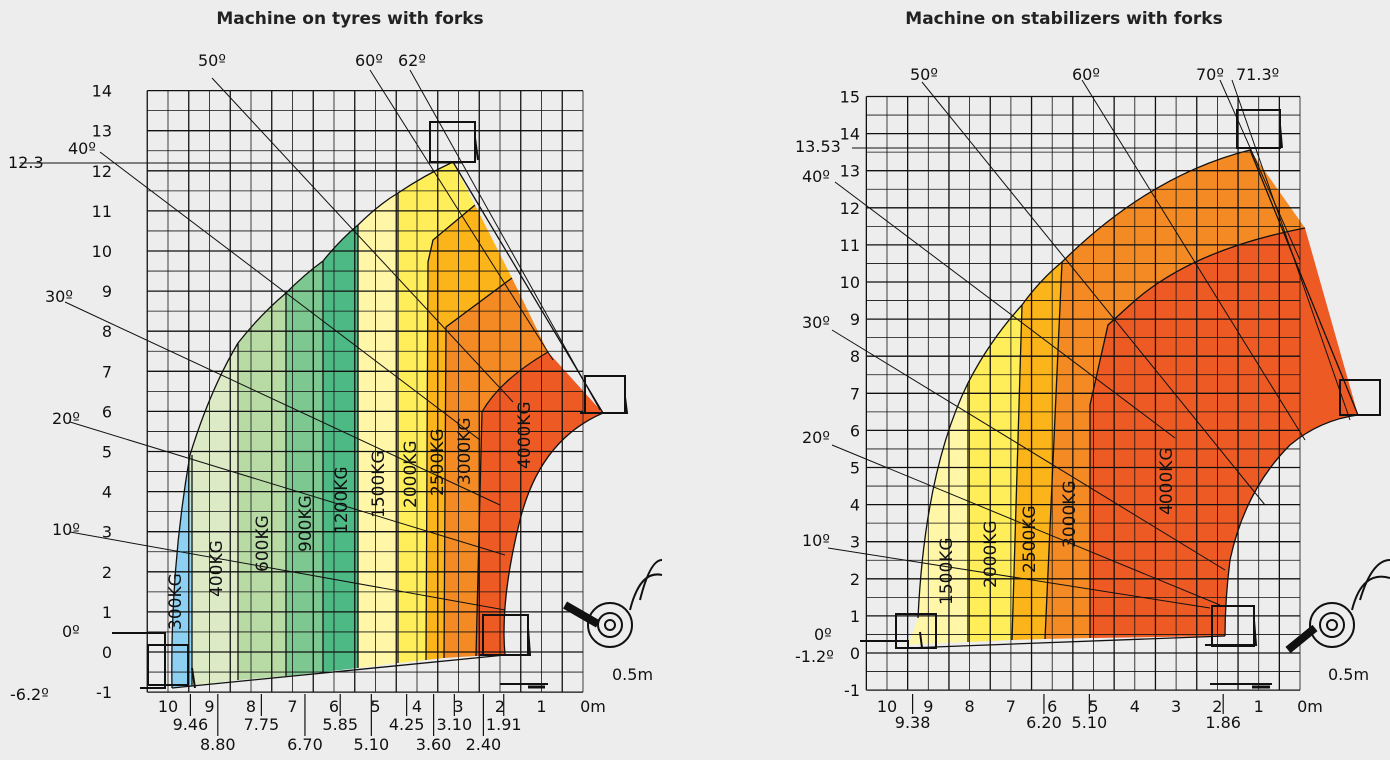  Describe the element at coordinates (1057, 526) in the screenshot. I see `right-zone-labels: 1500KG 2000KG 2500KG 3000KG 4000KG` at that location.